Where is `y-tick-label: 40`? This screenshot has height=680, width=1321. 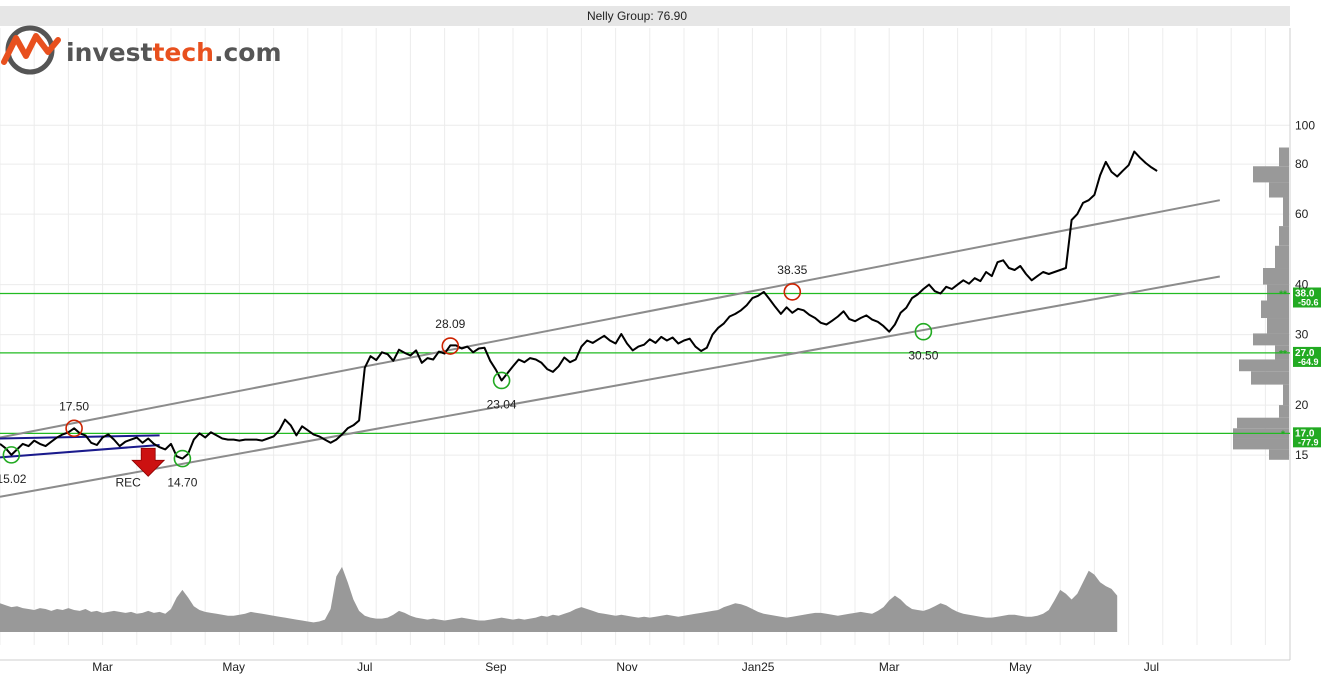 y-tick-label: 40 is located at coordinates (1302, 285).